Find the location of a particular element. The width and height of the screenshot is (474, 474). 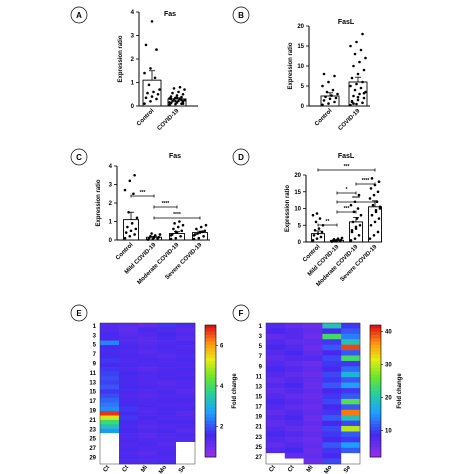

colorbar-tick-label: 30 is located at coordinates (388, 366).